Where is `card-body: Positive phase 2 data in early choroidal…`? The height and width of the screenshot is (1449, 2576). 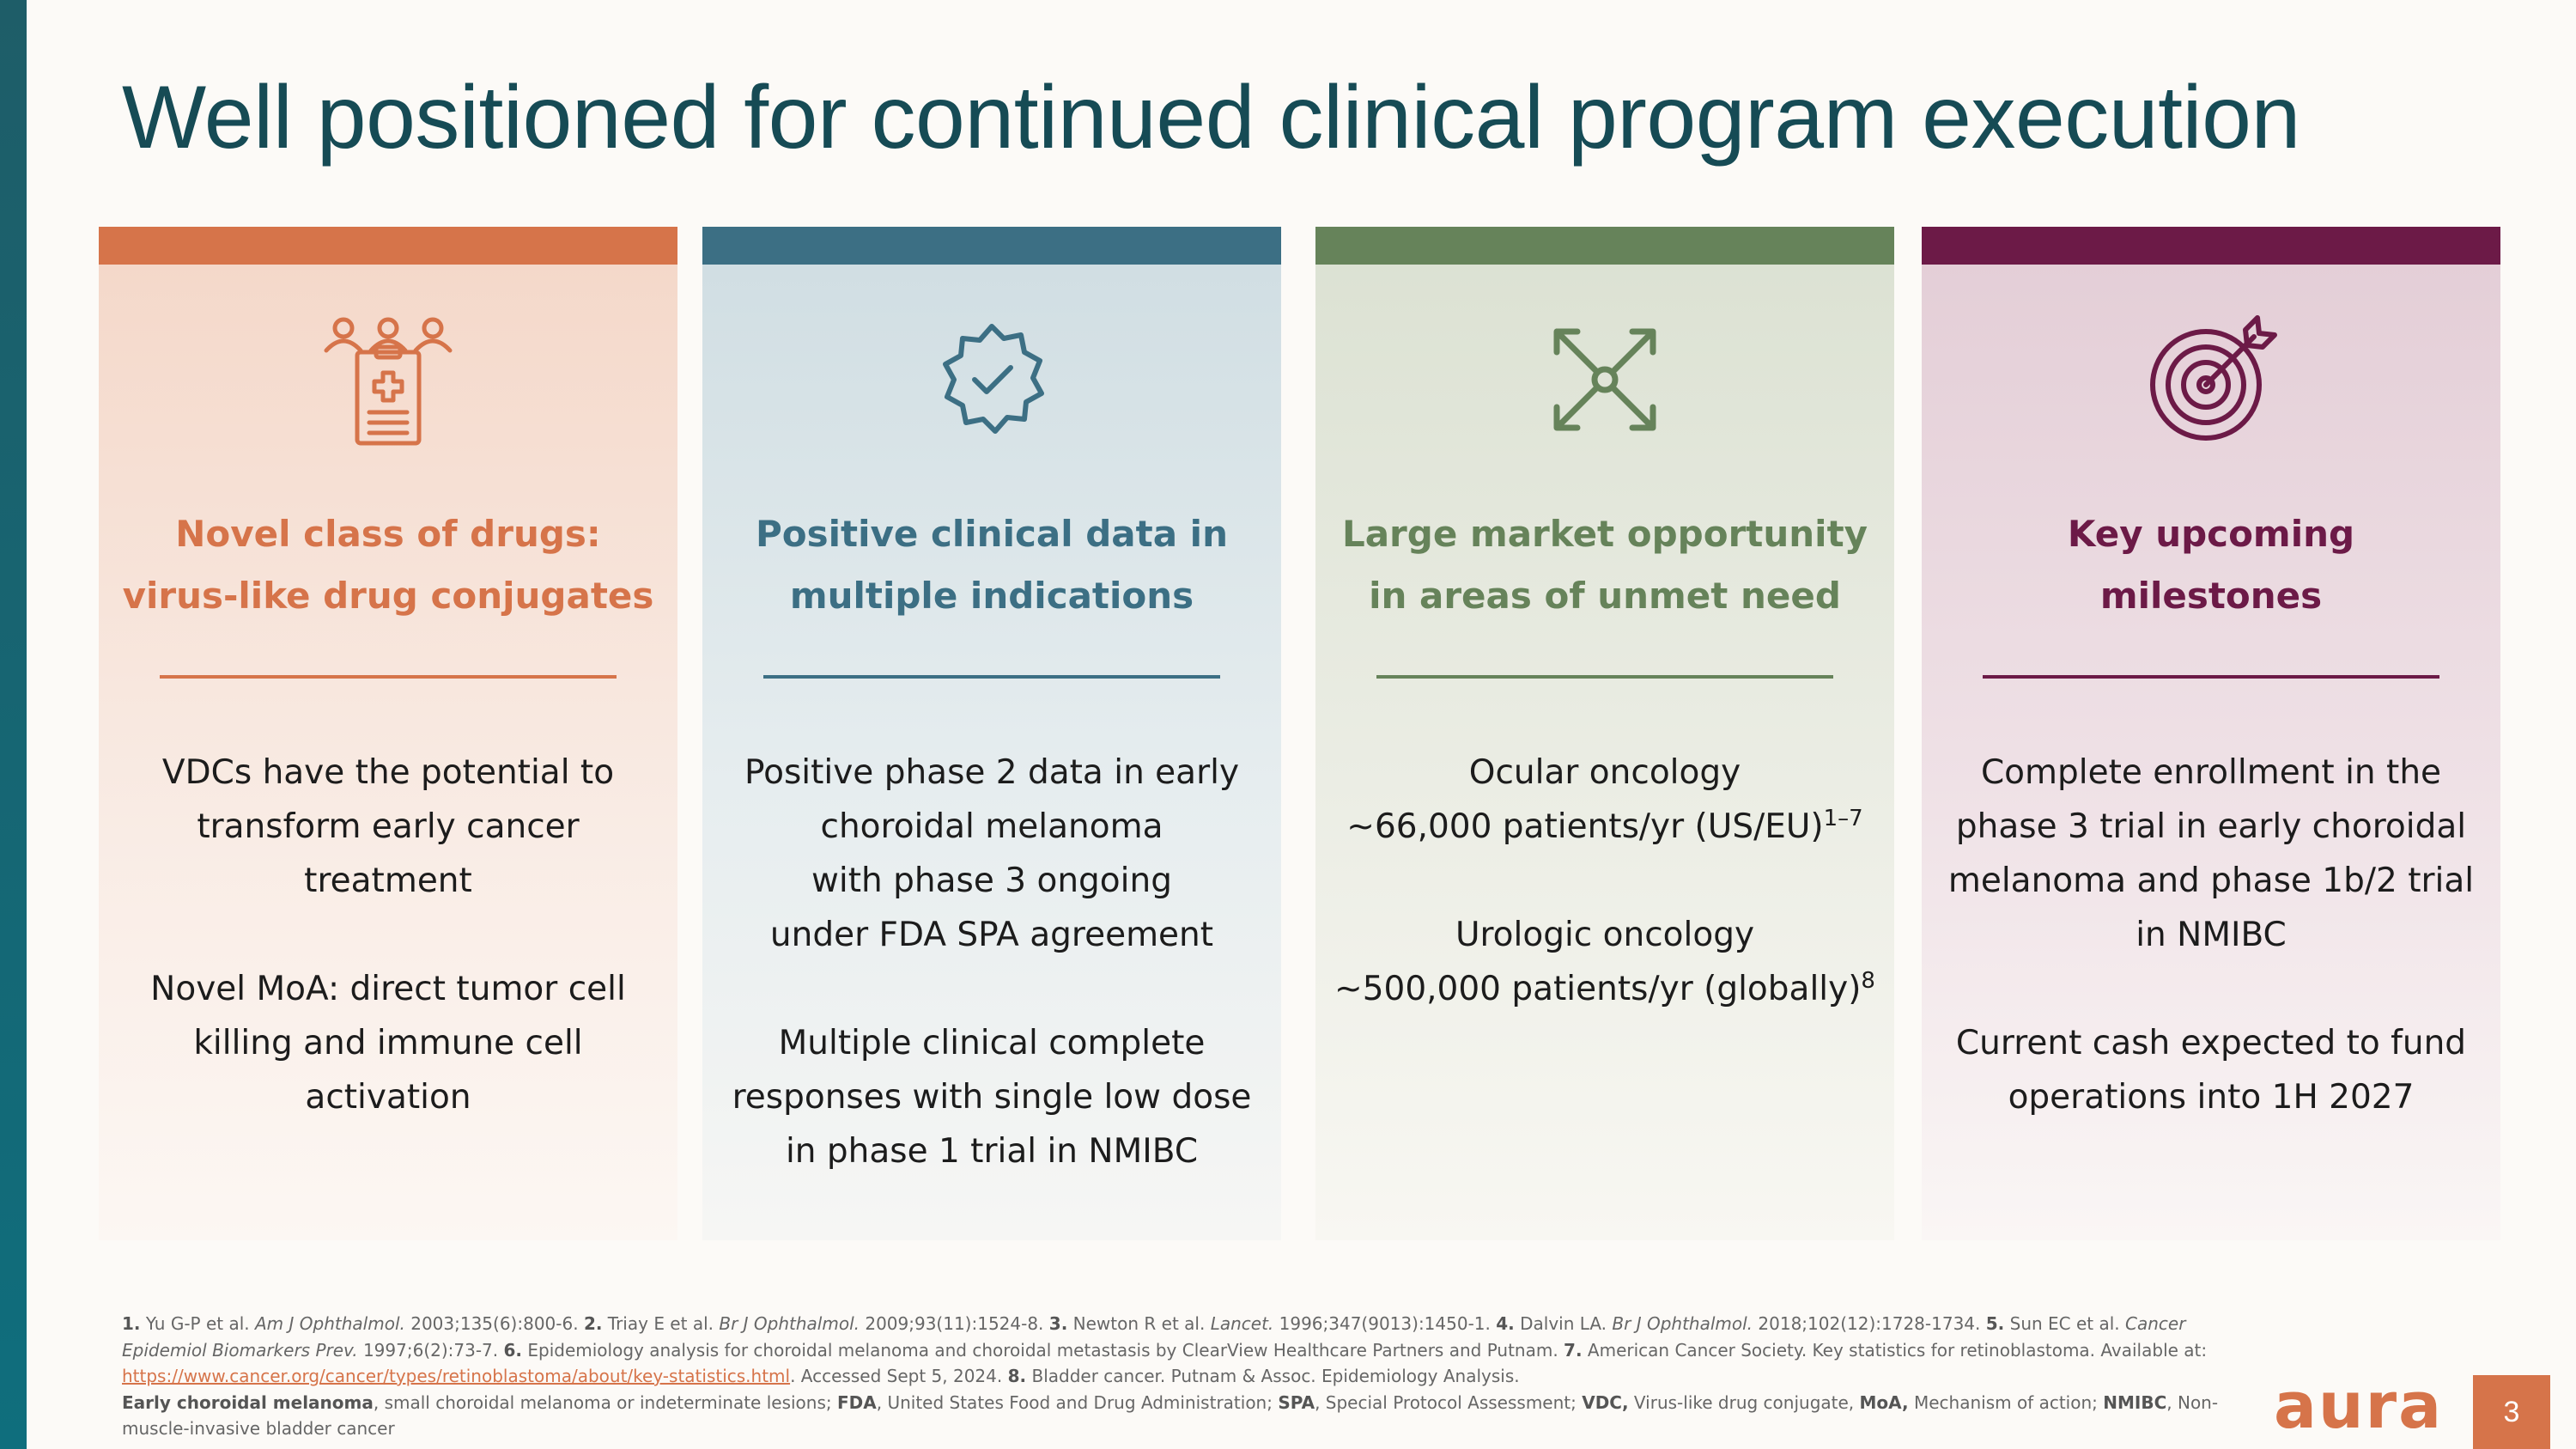
card-body: Positive phase 2 data in early choroidal… is located at coordinates (992, 962).